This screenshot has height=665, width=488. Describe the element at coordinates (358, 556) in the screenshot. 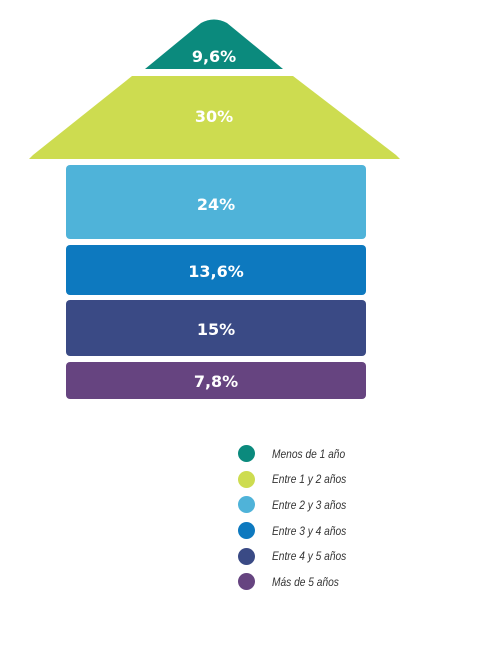

I see `legend-item-entre-4-y-5-anos: Entre 4 y 5 años` at that location.